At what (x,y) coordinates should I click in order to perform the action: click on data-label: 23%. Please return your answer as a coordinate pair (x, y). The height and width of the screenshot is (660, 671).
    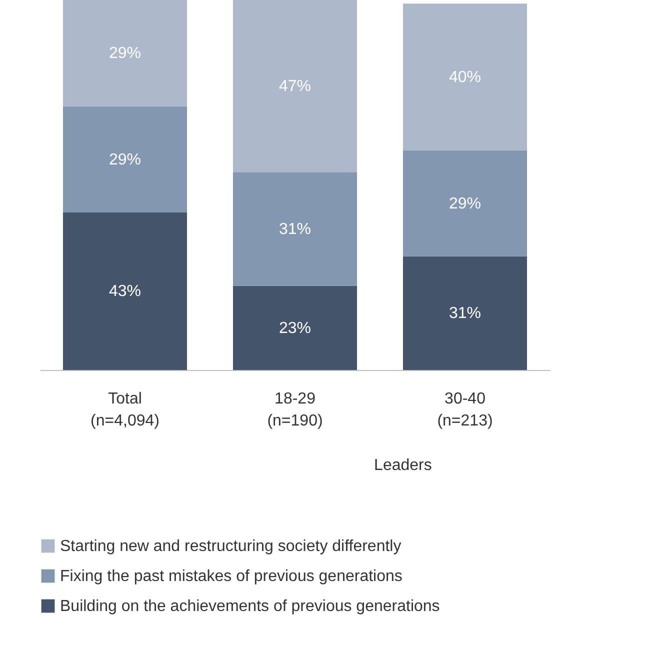
    Looking at the image, I should click on (295, 328).